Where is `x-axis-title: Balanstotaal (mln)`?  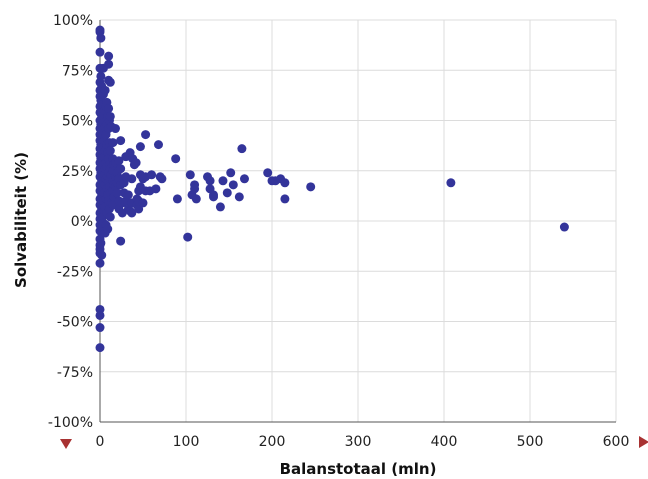 x-axis-title: Balanstotaal (mln) is located at coordinates (358, 469).